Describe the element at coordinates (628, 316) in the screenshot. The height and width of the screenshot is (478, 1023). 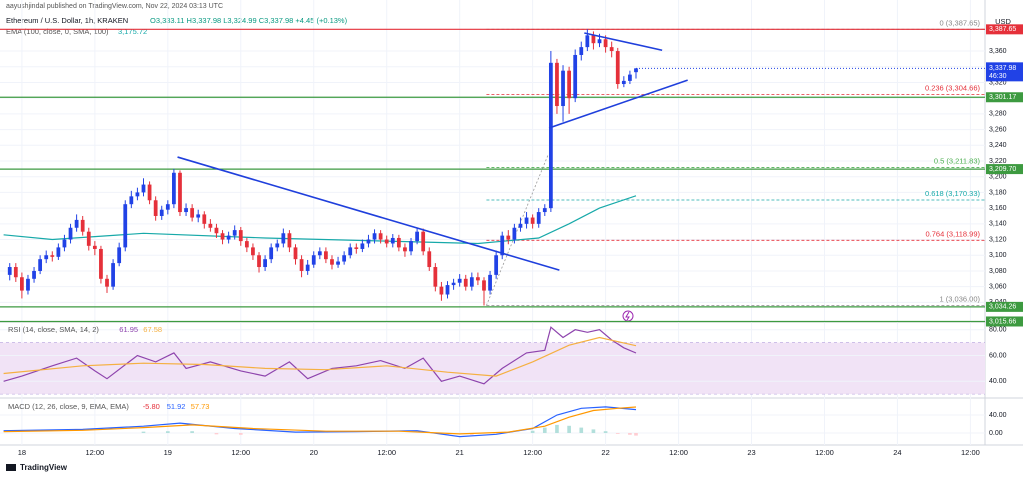
I see `event-icon` at that location.